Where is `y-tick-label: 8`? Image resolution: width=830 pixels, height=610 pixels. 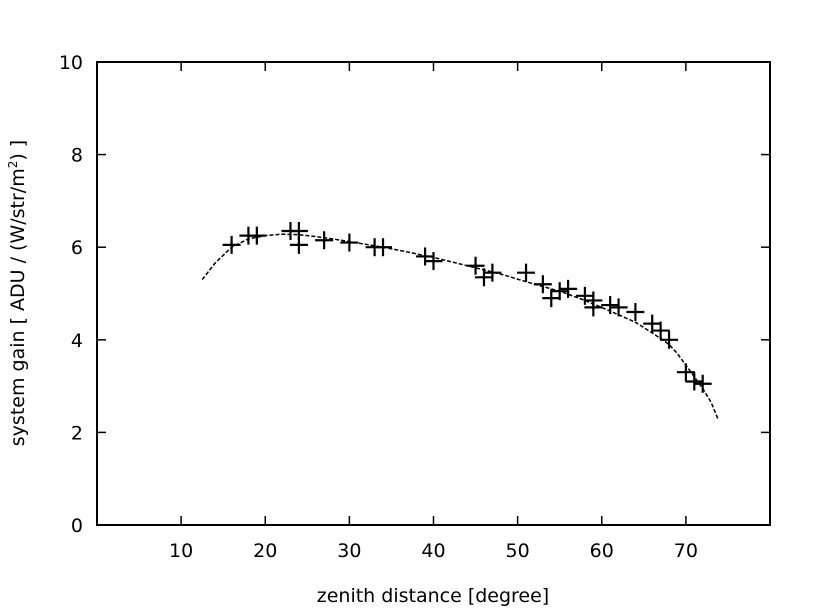 y-tick-label: 8 is located at coordinates (77, 156).